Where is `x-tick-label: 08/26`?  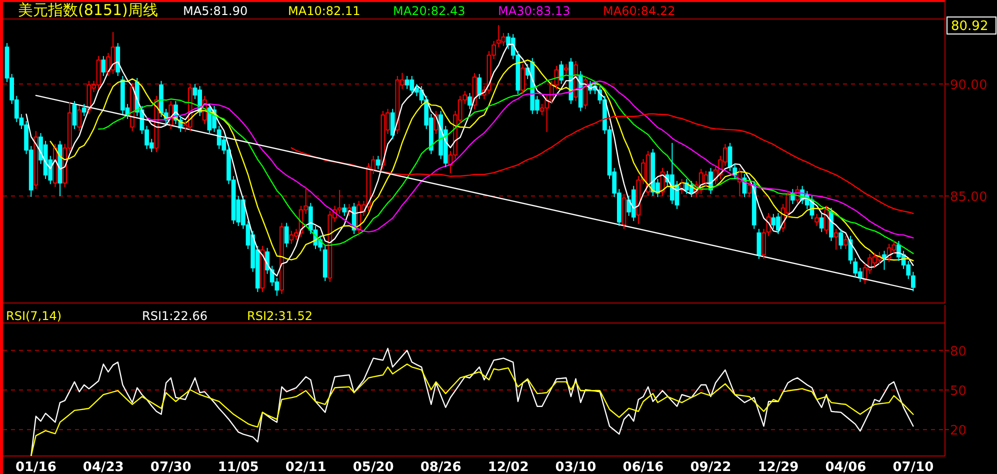 x-tick-label: 08/26 is located at coordinates (441, 467).